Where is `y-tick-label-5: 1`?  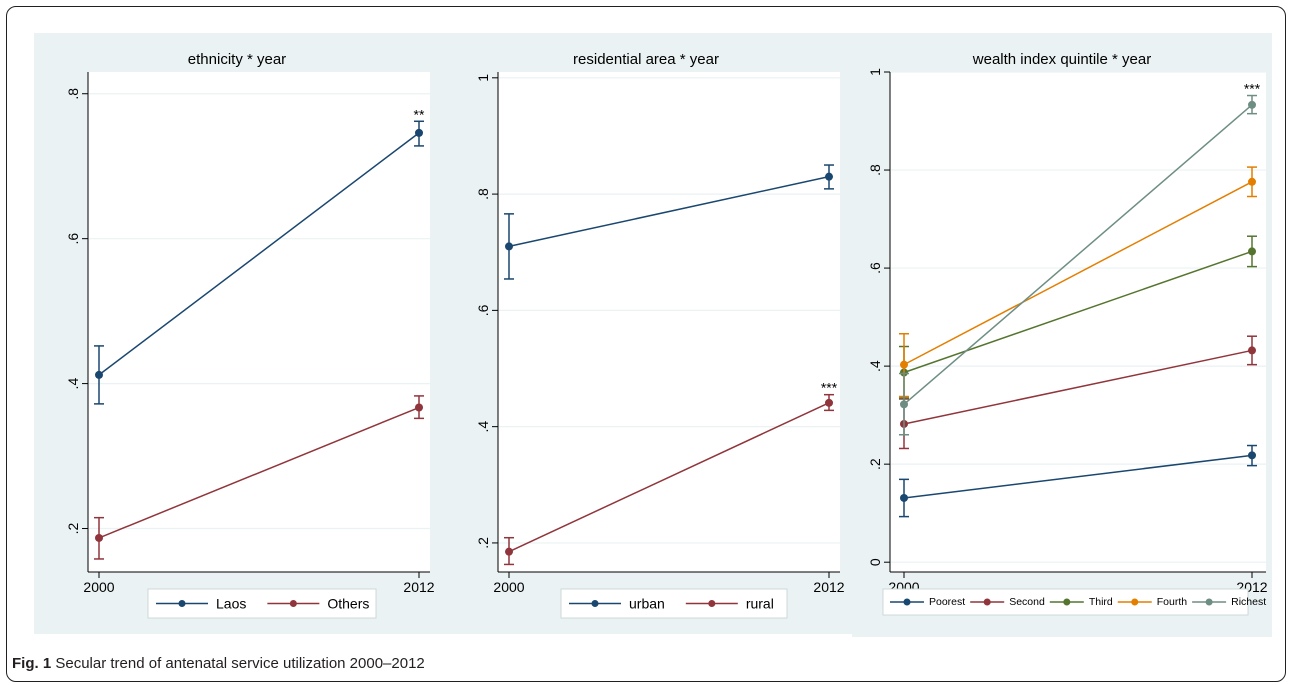 y-tick-label-5: 1 is located at coordinates (483, 78).